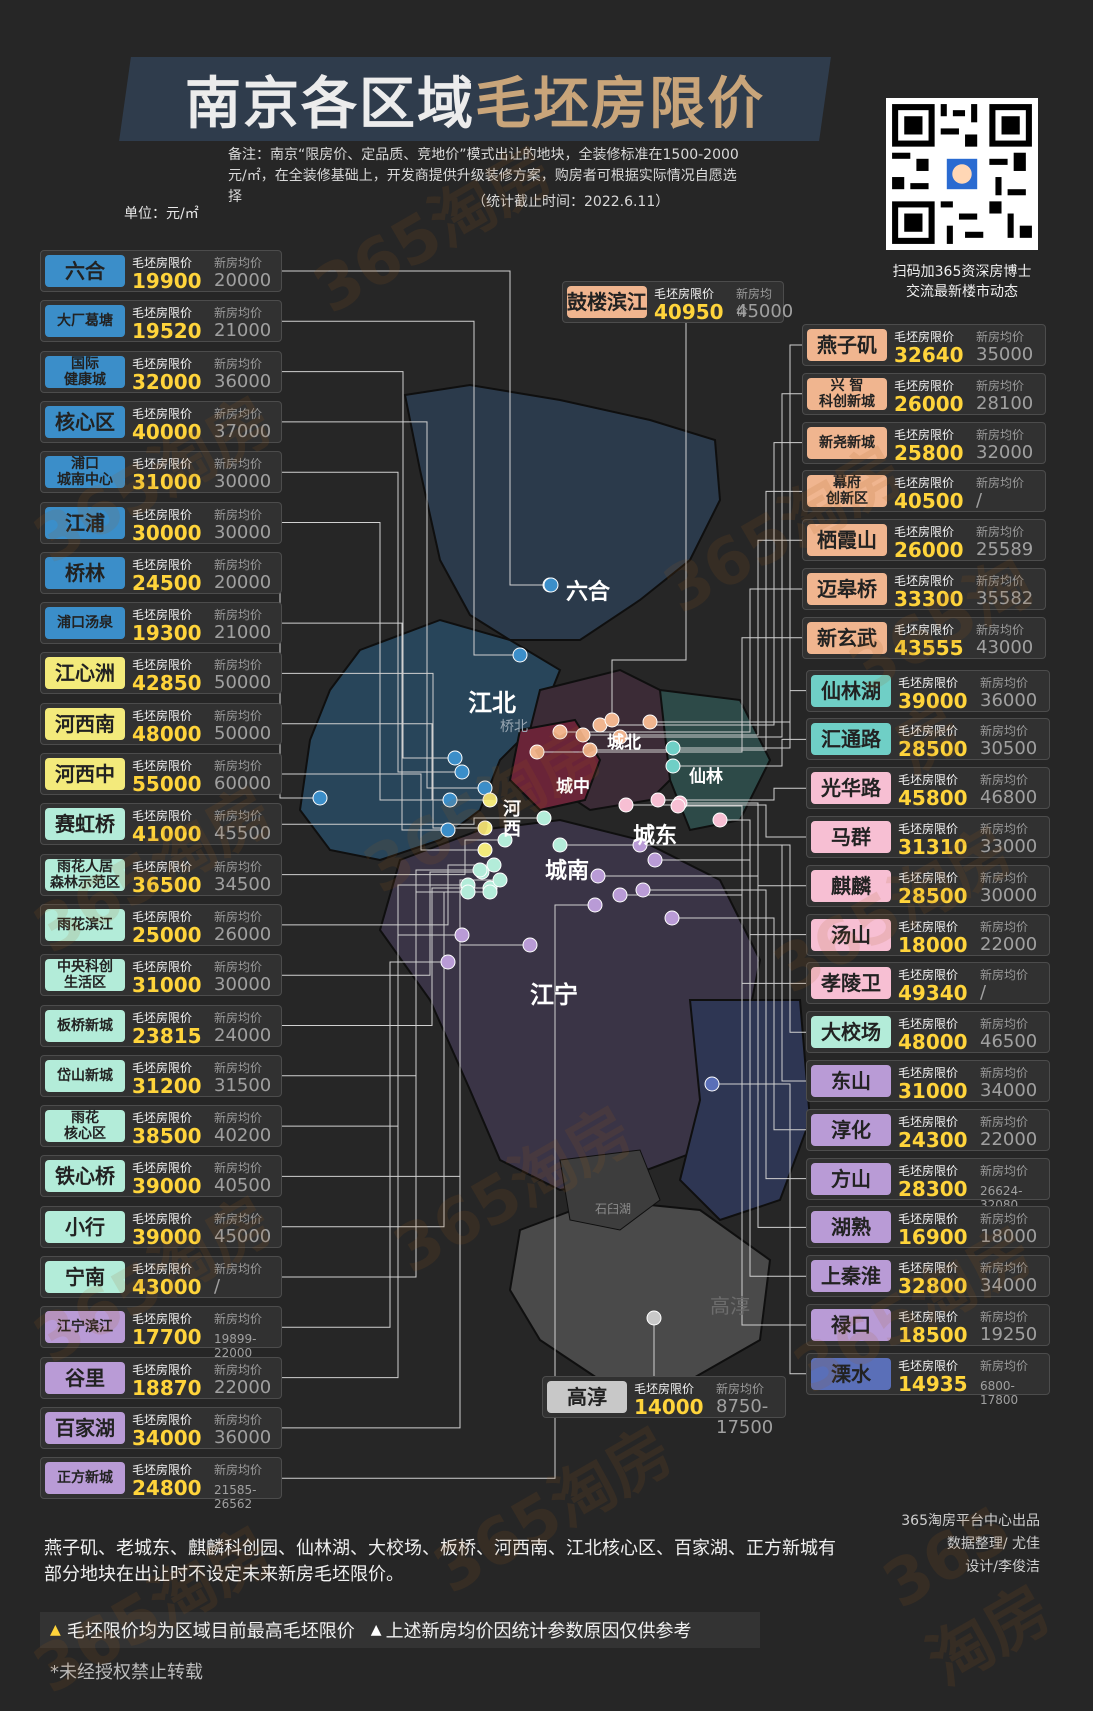 This screenshot has width=1093, height=1711. I want to click on avg-price-value: 40200, so click(243, 1136).